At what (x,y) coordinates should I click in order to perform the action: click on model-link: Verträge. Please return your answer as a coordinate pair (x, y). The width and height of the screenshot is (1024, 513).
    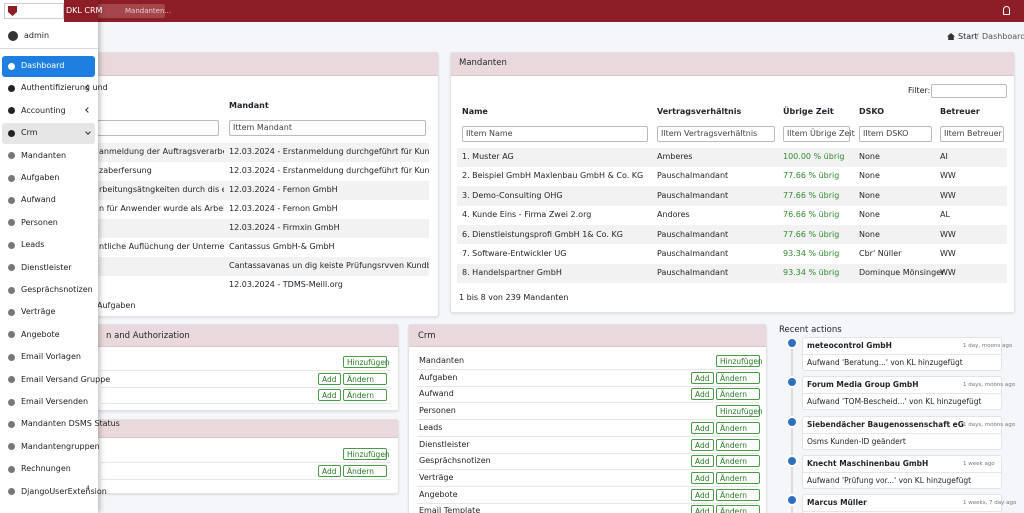
    Looking at the image, I should click on (436, 477).